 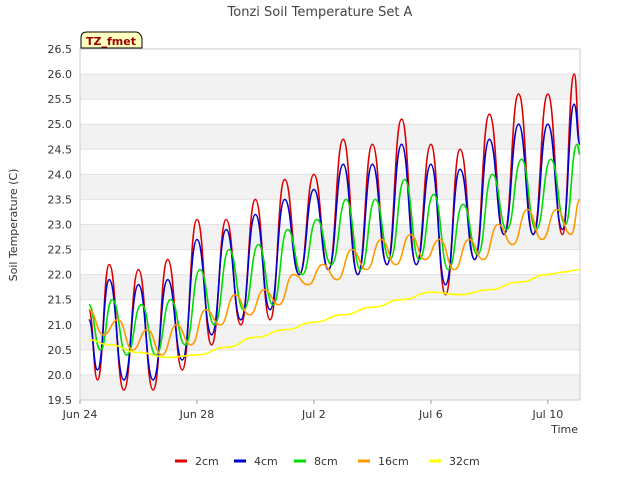 I want to click on y-tick-label: 21.0, so click(x=60, y=325).